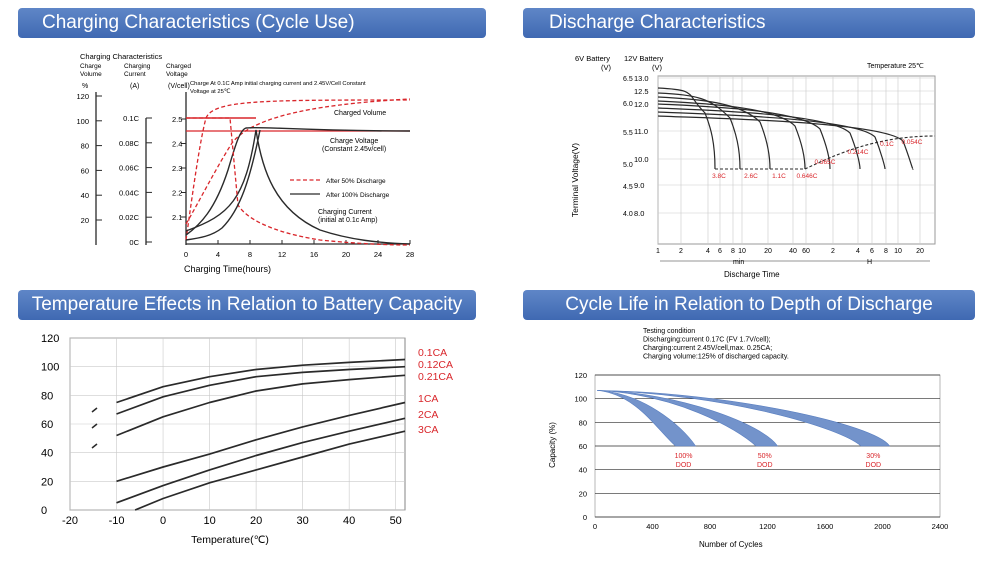  I want to click on x-tick-label: 20, so click(346, 254).